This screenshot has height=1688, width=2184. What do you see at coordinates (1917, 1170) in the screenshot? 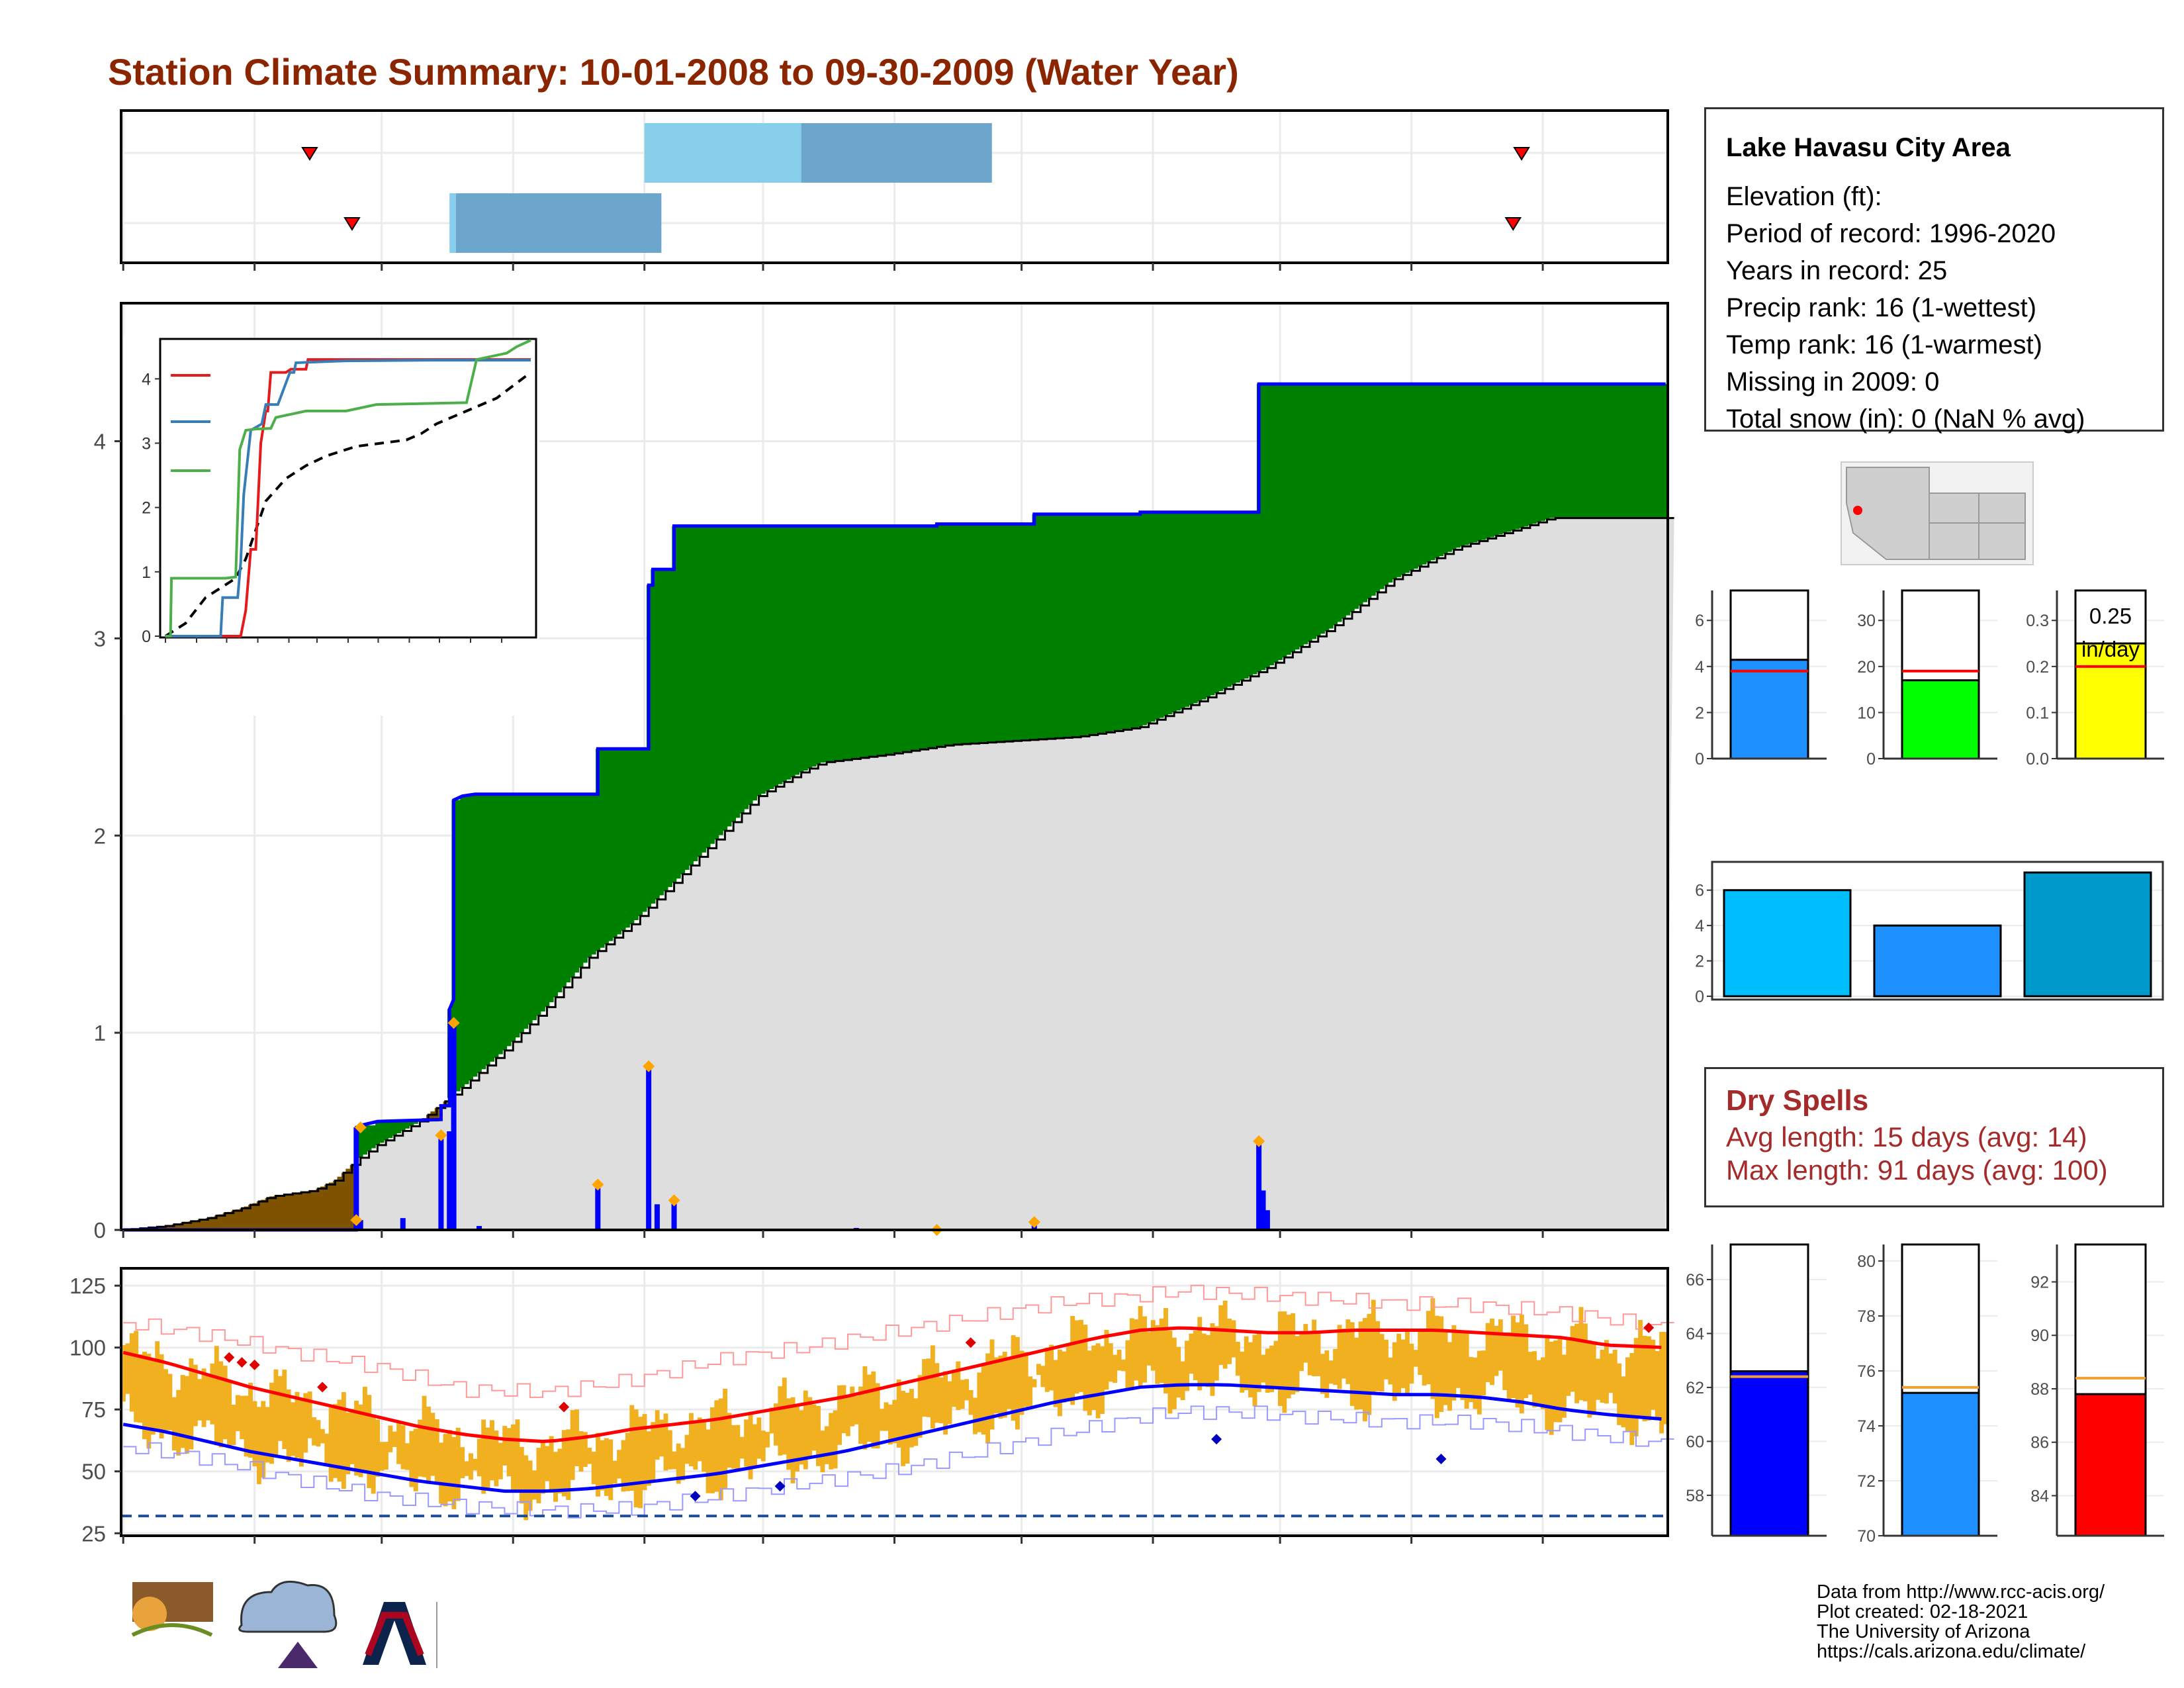
I see `dry-spells-max: Max length: 91 days (avg: 100)` at bounding box center [1917, 1170].